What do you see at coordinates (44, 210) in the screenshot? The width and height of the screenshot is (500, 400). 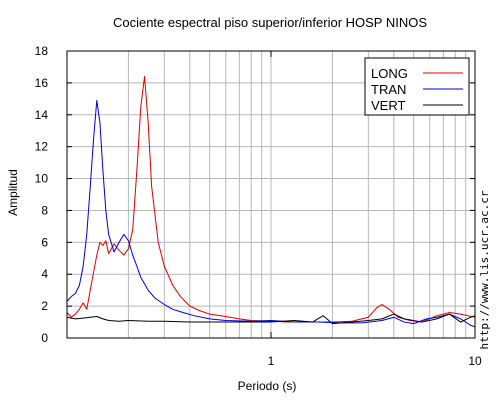 I see `y-tick-label: 8` at bounding box center [44, 210].